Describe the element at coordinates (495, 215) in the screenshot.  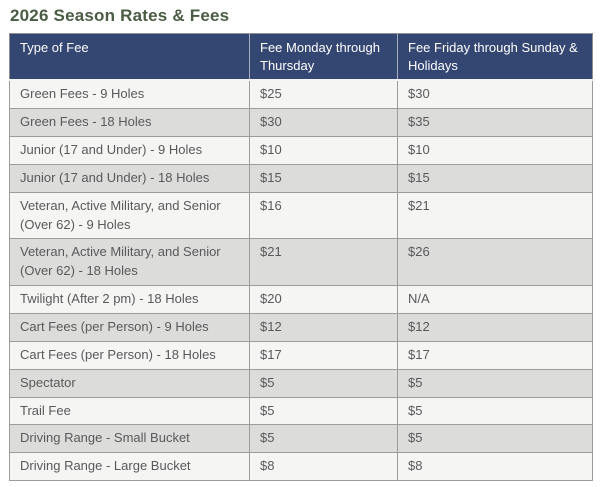
I see `weekend-fee-cell: $21` at that location.